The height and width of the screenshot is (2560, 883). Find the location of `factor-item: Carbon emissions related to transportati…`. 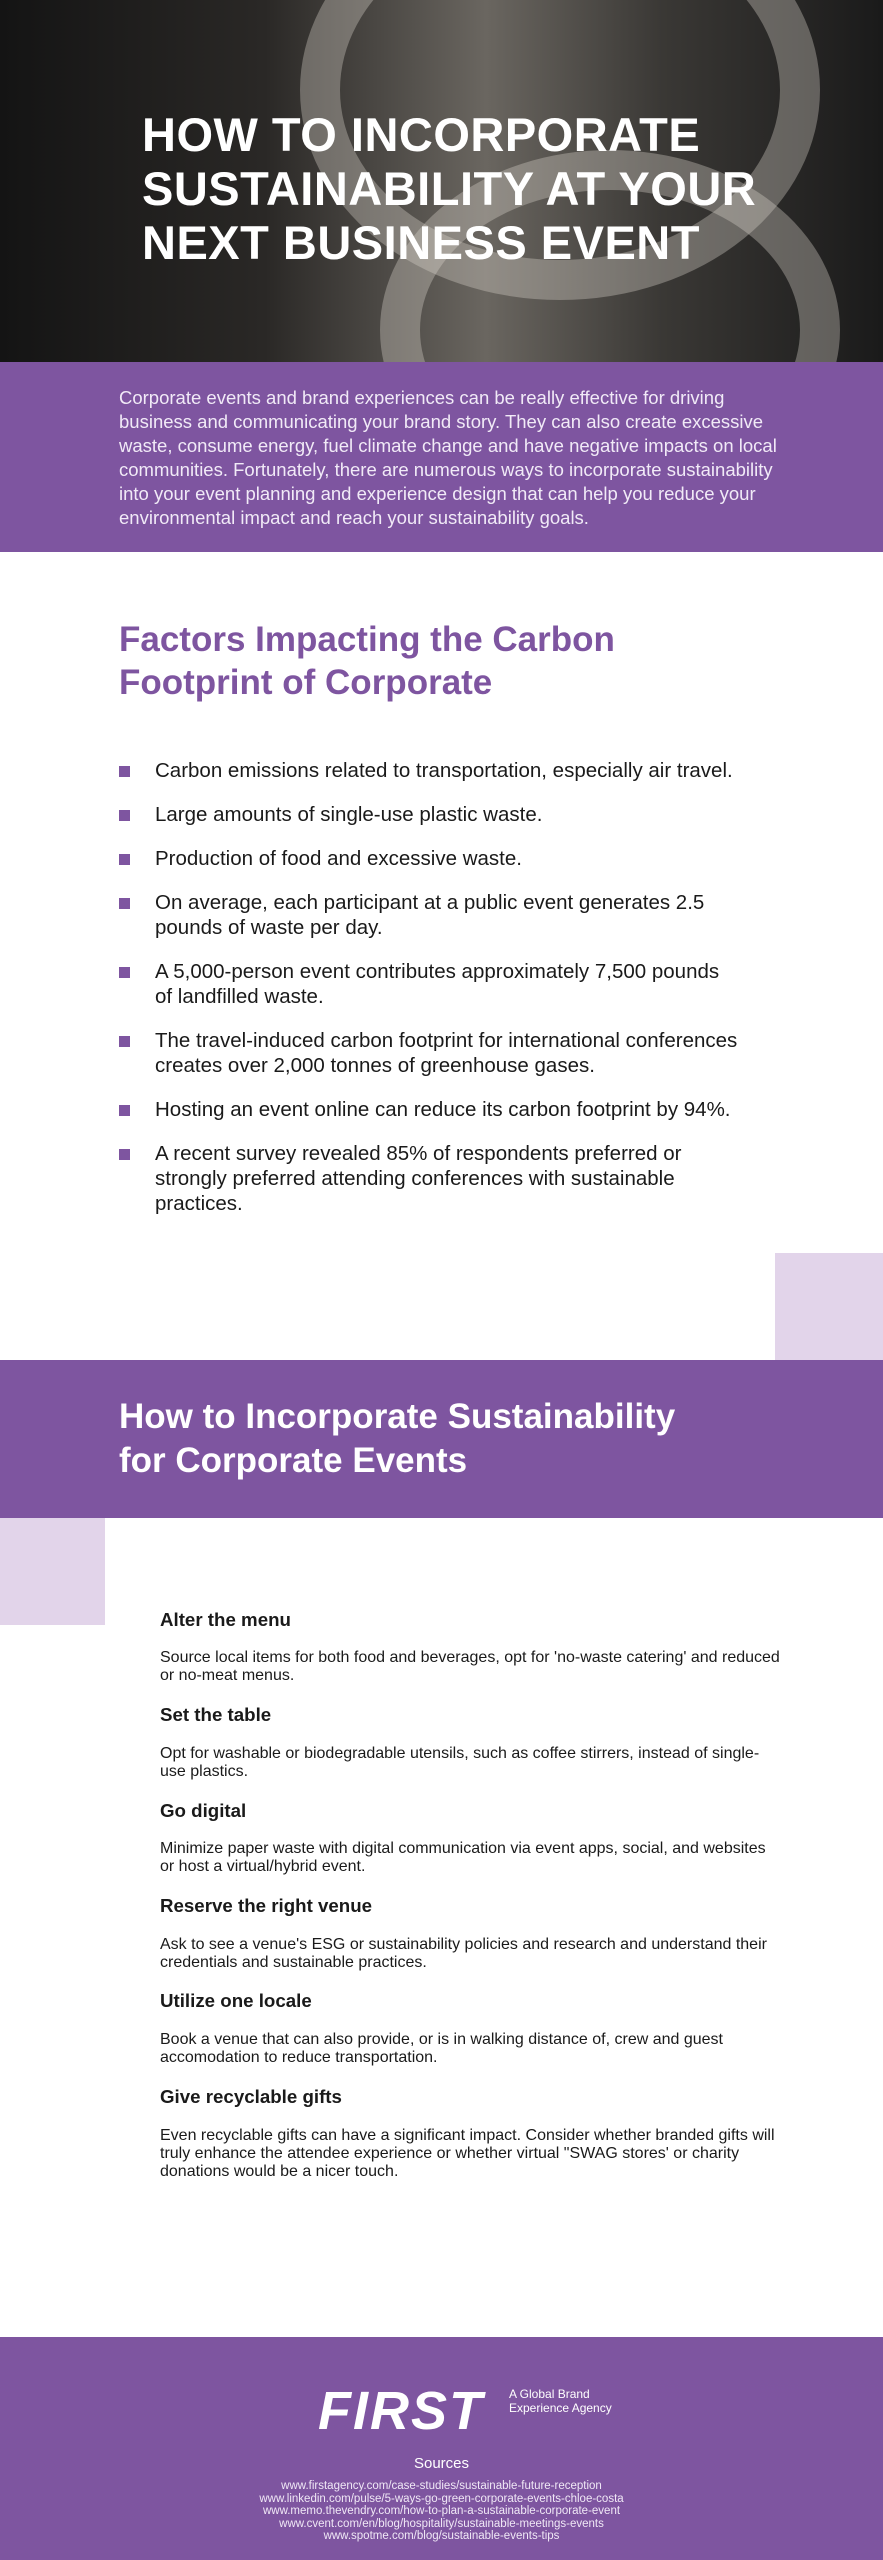

factor-item: Carbon emissions related to transportati… is located at coordinates (429, 770).